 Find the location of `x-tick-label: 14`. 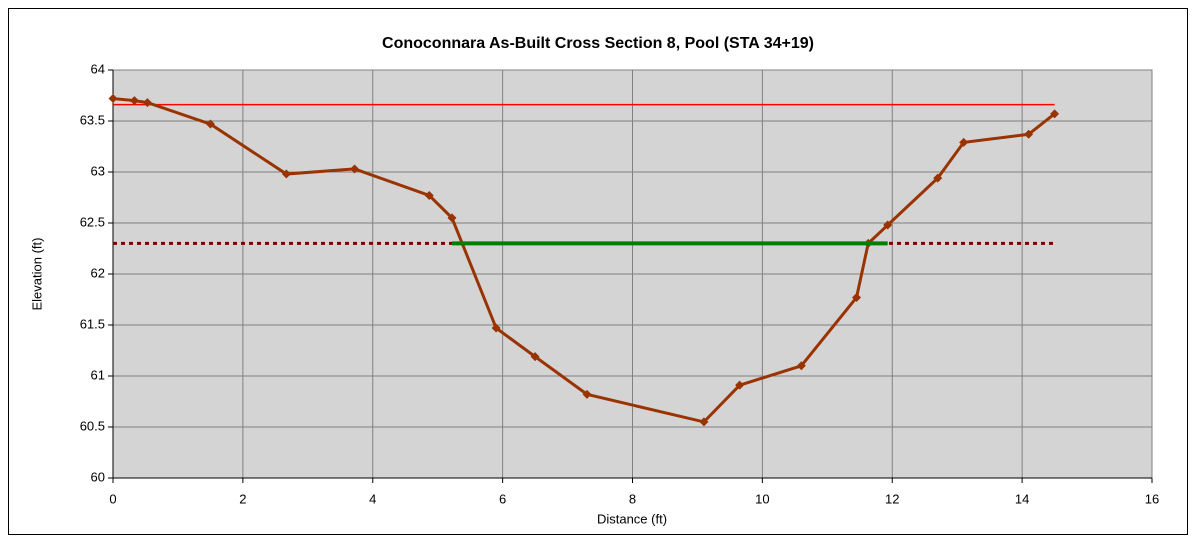

x-tick-label: 14 is located at coordinates (1022, 498).